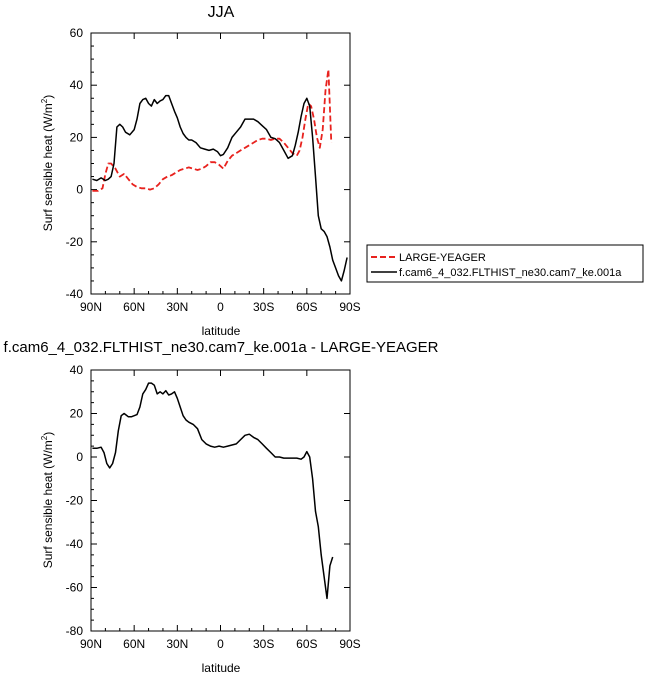 The width and height of the screenshot is (649, 678). I want to click on bottom-chart-y-tick-label: -40, so click(75, 544).